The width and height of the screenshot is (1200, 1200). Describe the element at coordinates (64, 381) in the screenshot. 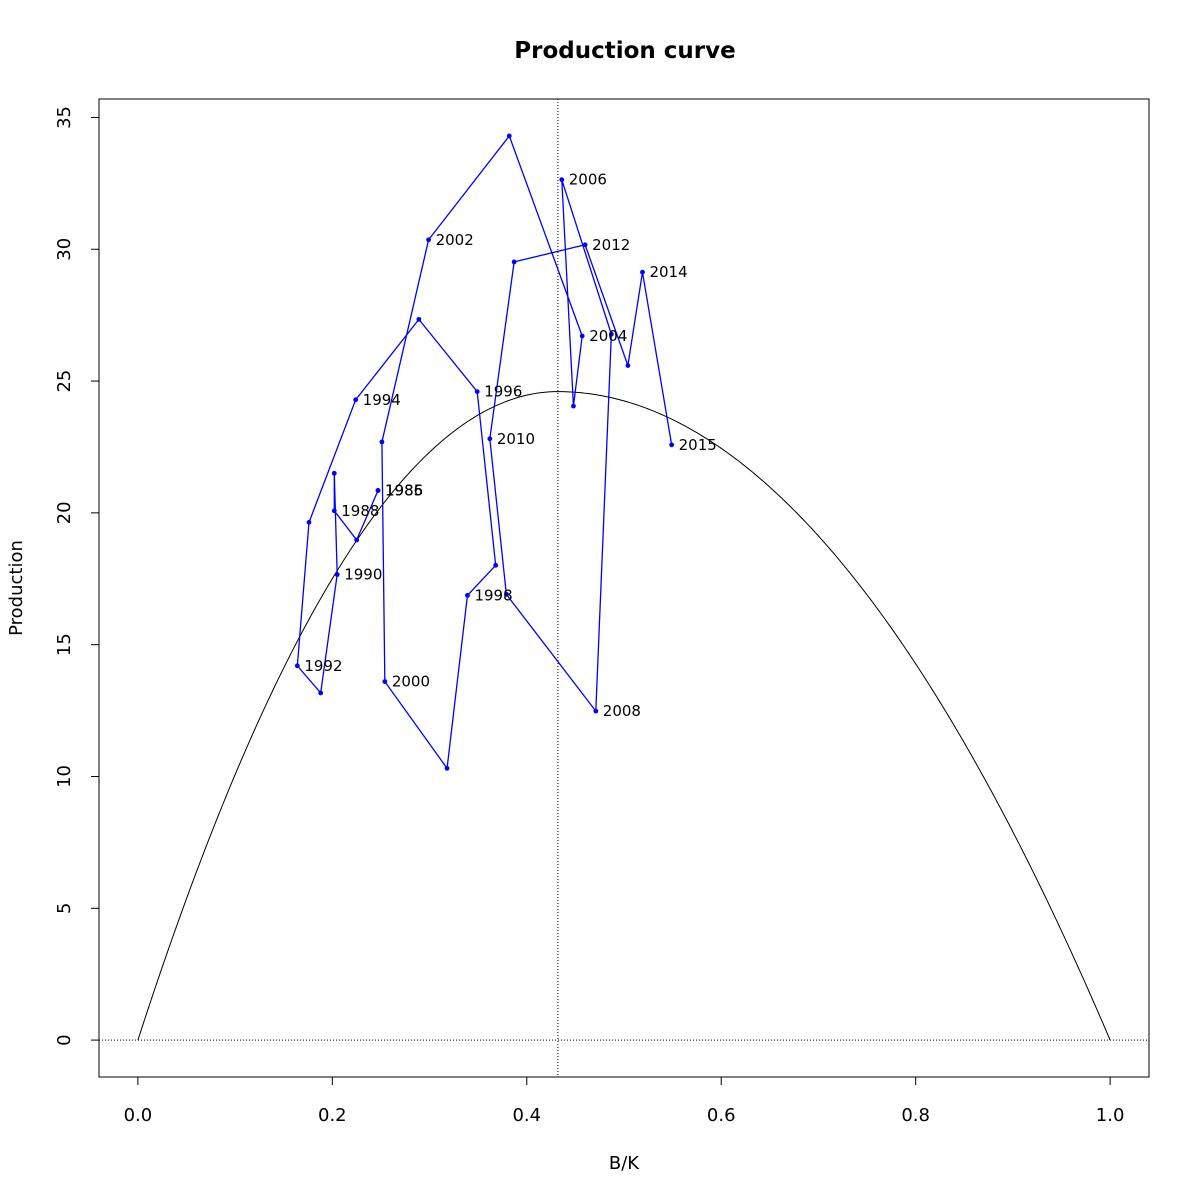

I see `y-tick-label: 25` at that location.